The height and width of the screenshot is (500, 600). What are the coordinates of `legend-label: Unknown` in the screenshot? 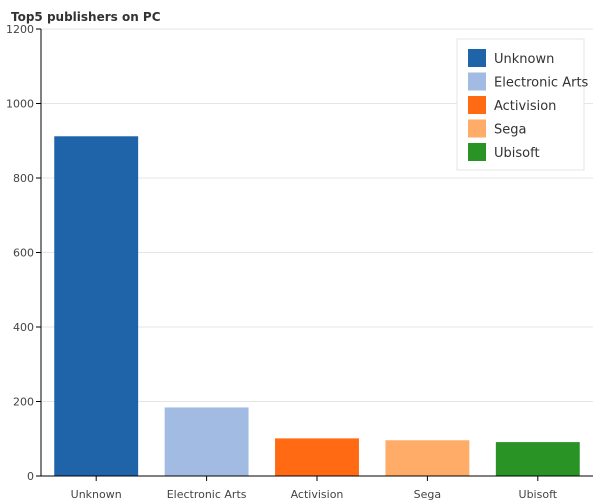 It's located at (524, 59).